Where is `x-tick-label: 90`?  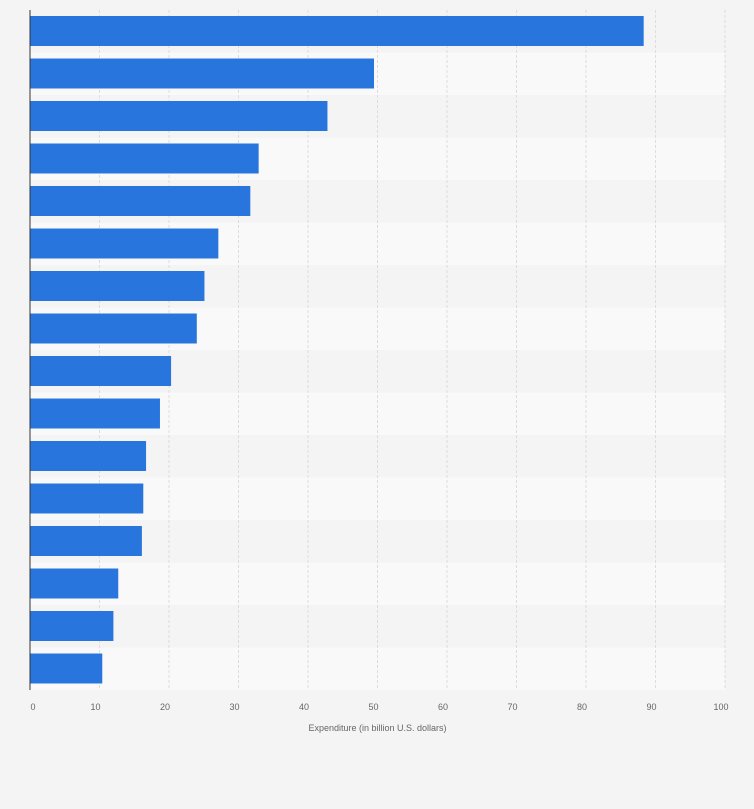
x-tick-label: 90 is located at coordinates (651, 707).